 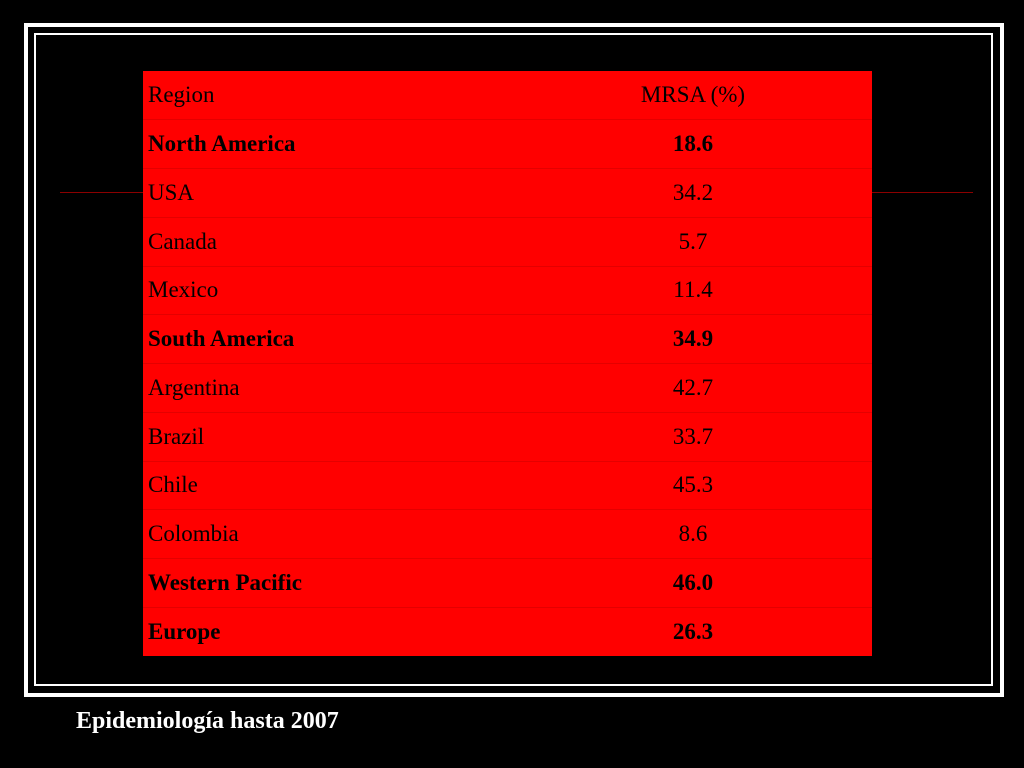 I want to click on table-row: Brazil 33.7, so click(x=507, y=436).